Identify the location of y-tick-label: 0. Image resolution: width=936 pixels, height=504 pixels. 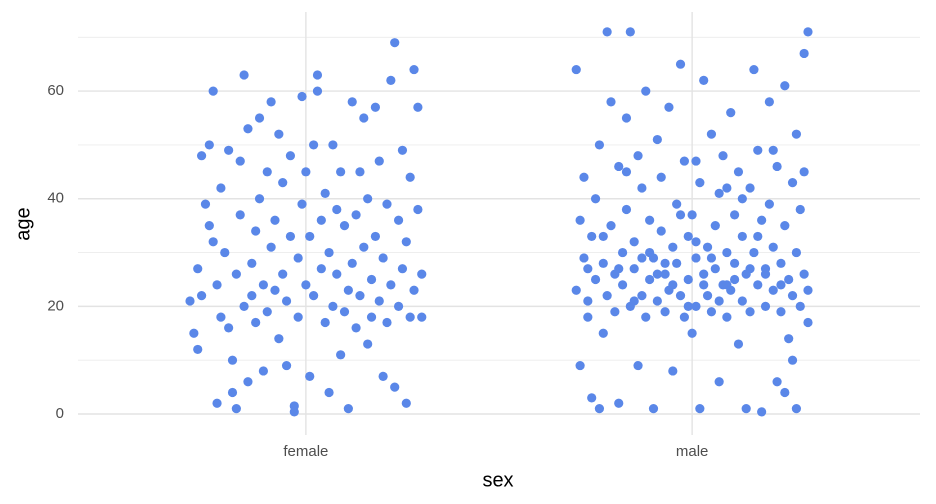
(60, 413).